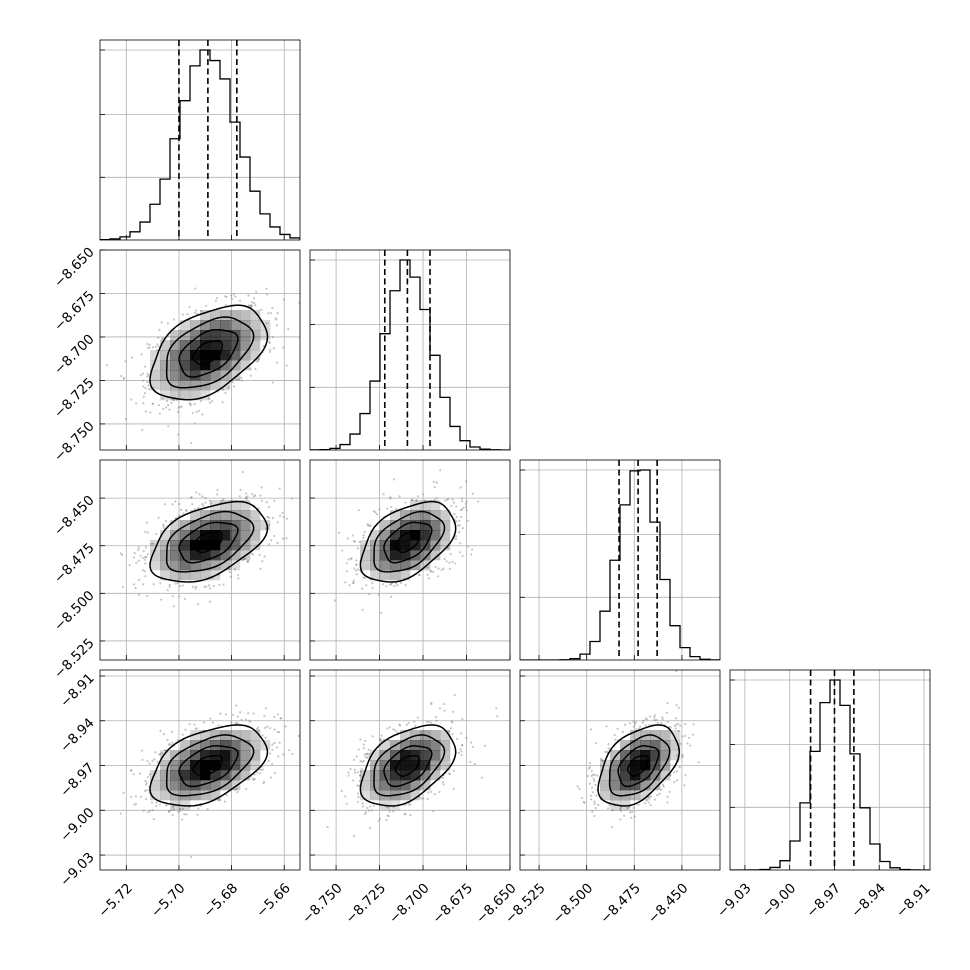 This screenshot has width=970, height=970. What do you see at coordinates (176, 354) in the screenshot?
I see `panel-1-0: −8.750−8.725−8.700−8.675−8.650` at bounding box center [176, 354].